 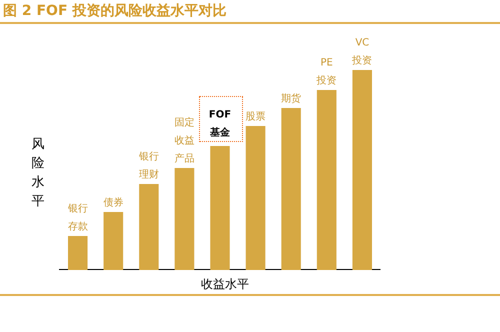 What do you see at coordinates (114, 11) in the screenshot?
I see `chart-title: 图 2 FOF 投资的风险收益水平对比` at bounding box center [114, 11].